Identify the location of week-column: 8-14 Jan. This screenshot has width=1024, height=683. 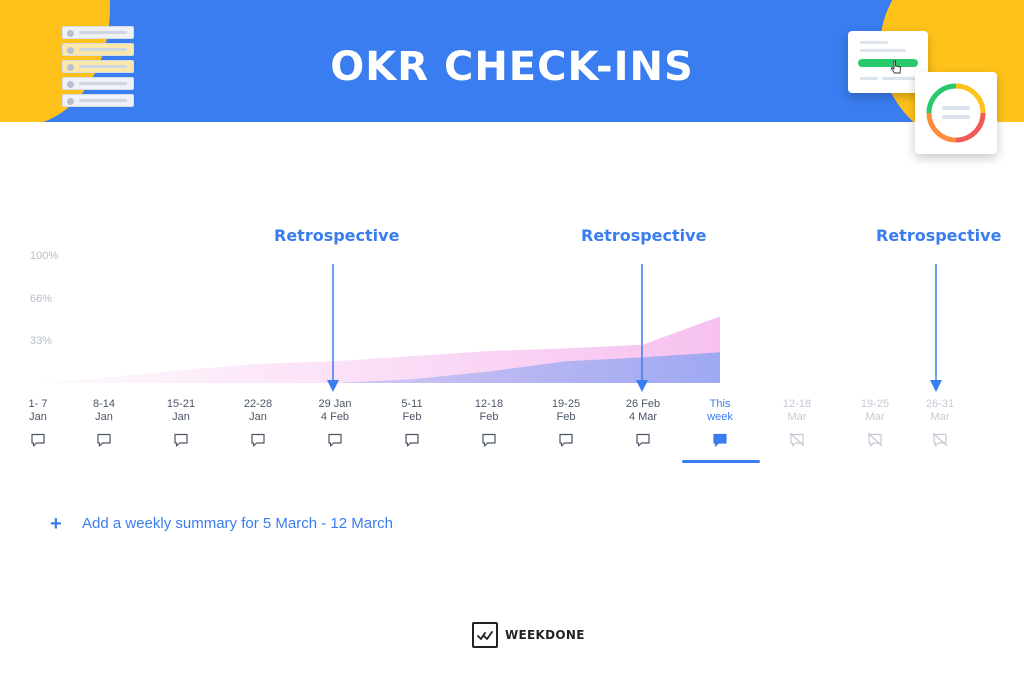
(104, 422).